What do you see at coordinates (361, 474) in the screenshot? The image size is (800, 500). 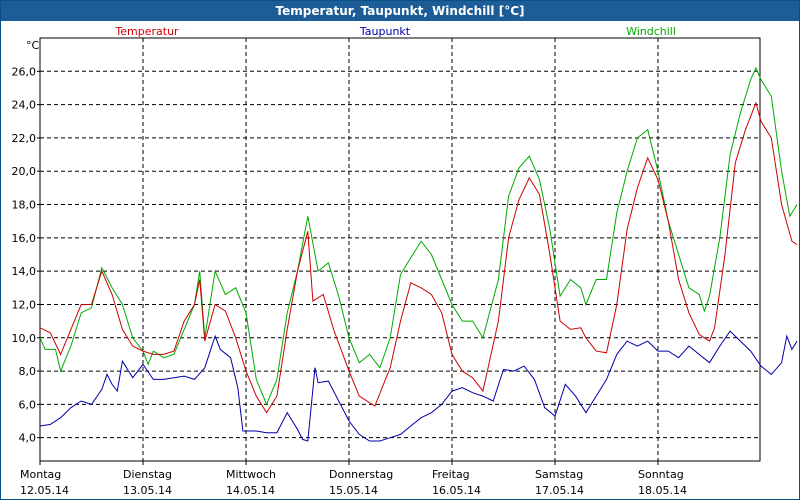 I see `x-tick-day-label: Donnerstag` at bounding box center [361, 474].